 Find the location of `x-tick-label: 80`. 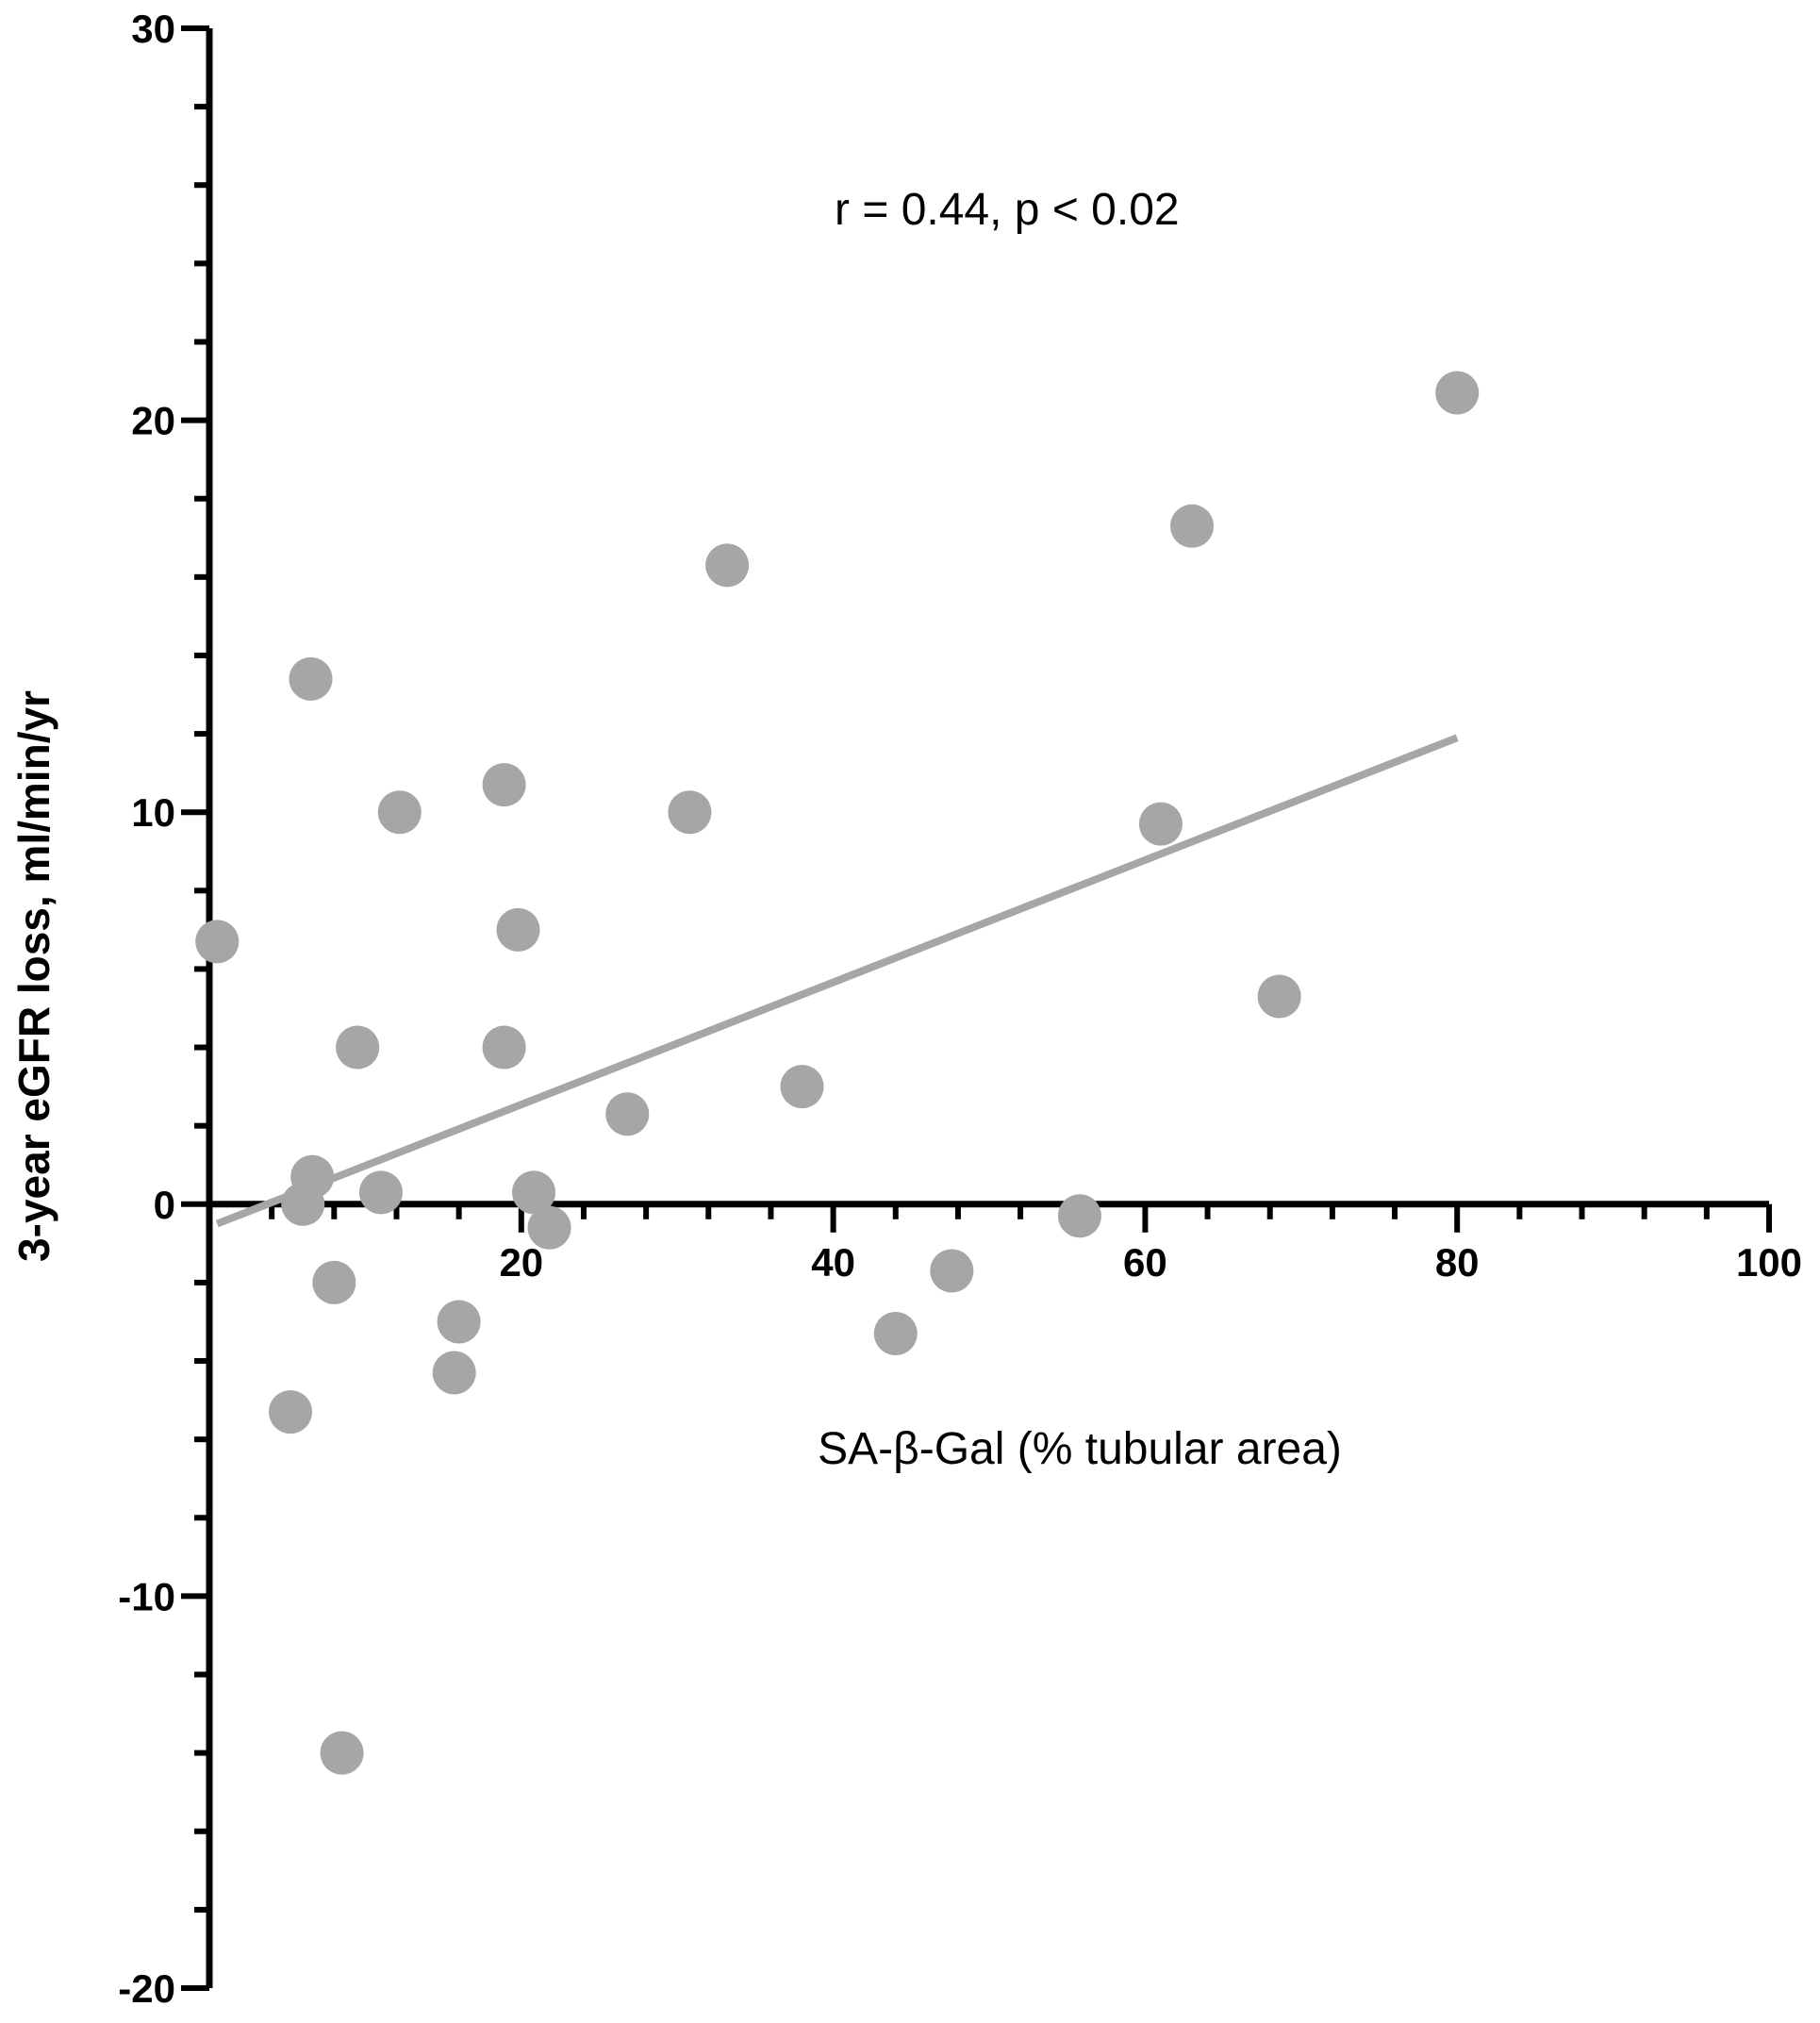

x-tick-label: 80 is located at coordinates (1457, 1262).